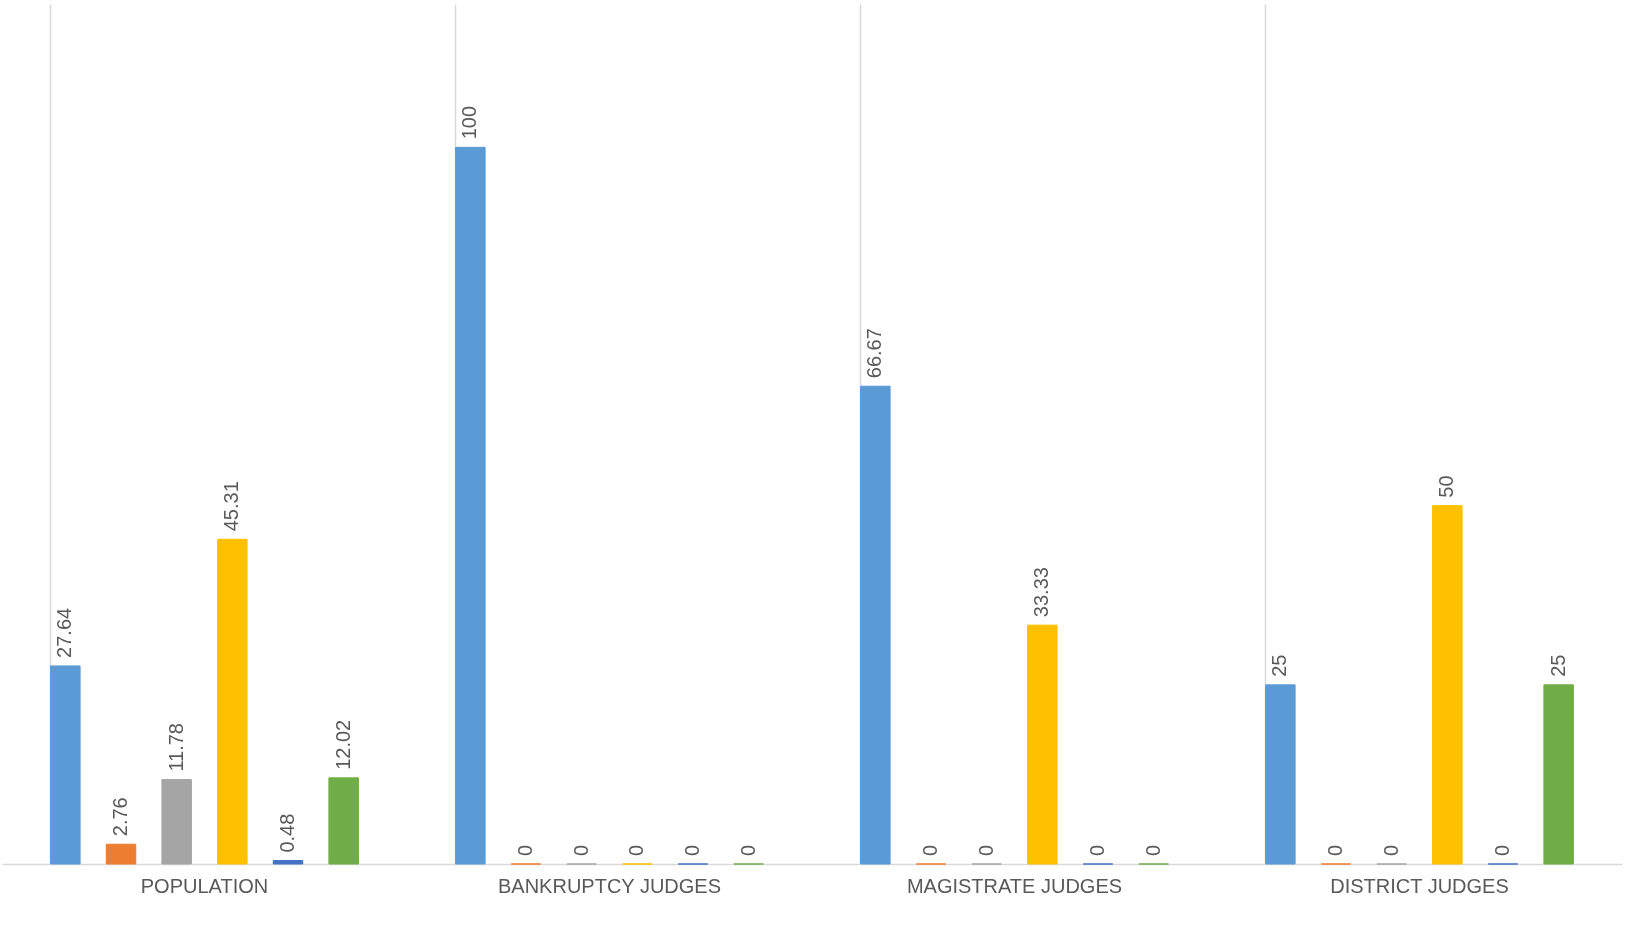 This screenshot has width=1649, height=929. What do you see at coordinates (874, 353) in the screenshot?
I see `data-label: 66.67` at bounding box center [874, 353].